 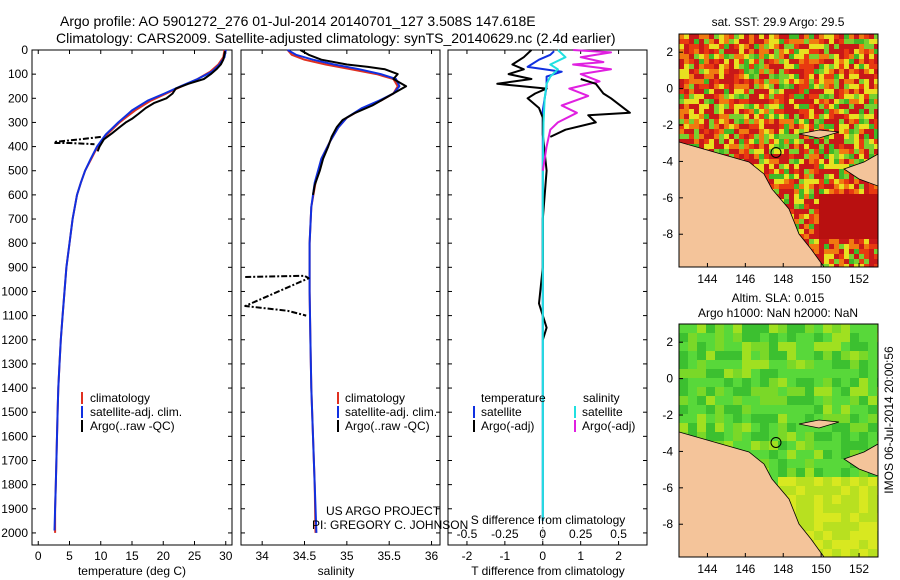 I want to click on temperature-xlabel: temperature (deg C), so click(x=132, y=571).